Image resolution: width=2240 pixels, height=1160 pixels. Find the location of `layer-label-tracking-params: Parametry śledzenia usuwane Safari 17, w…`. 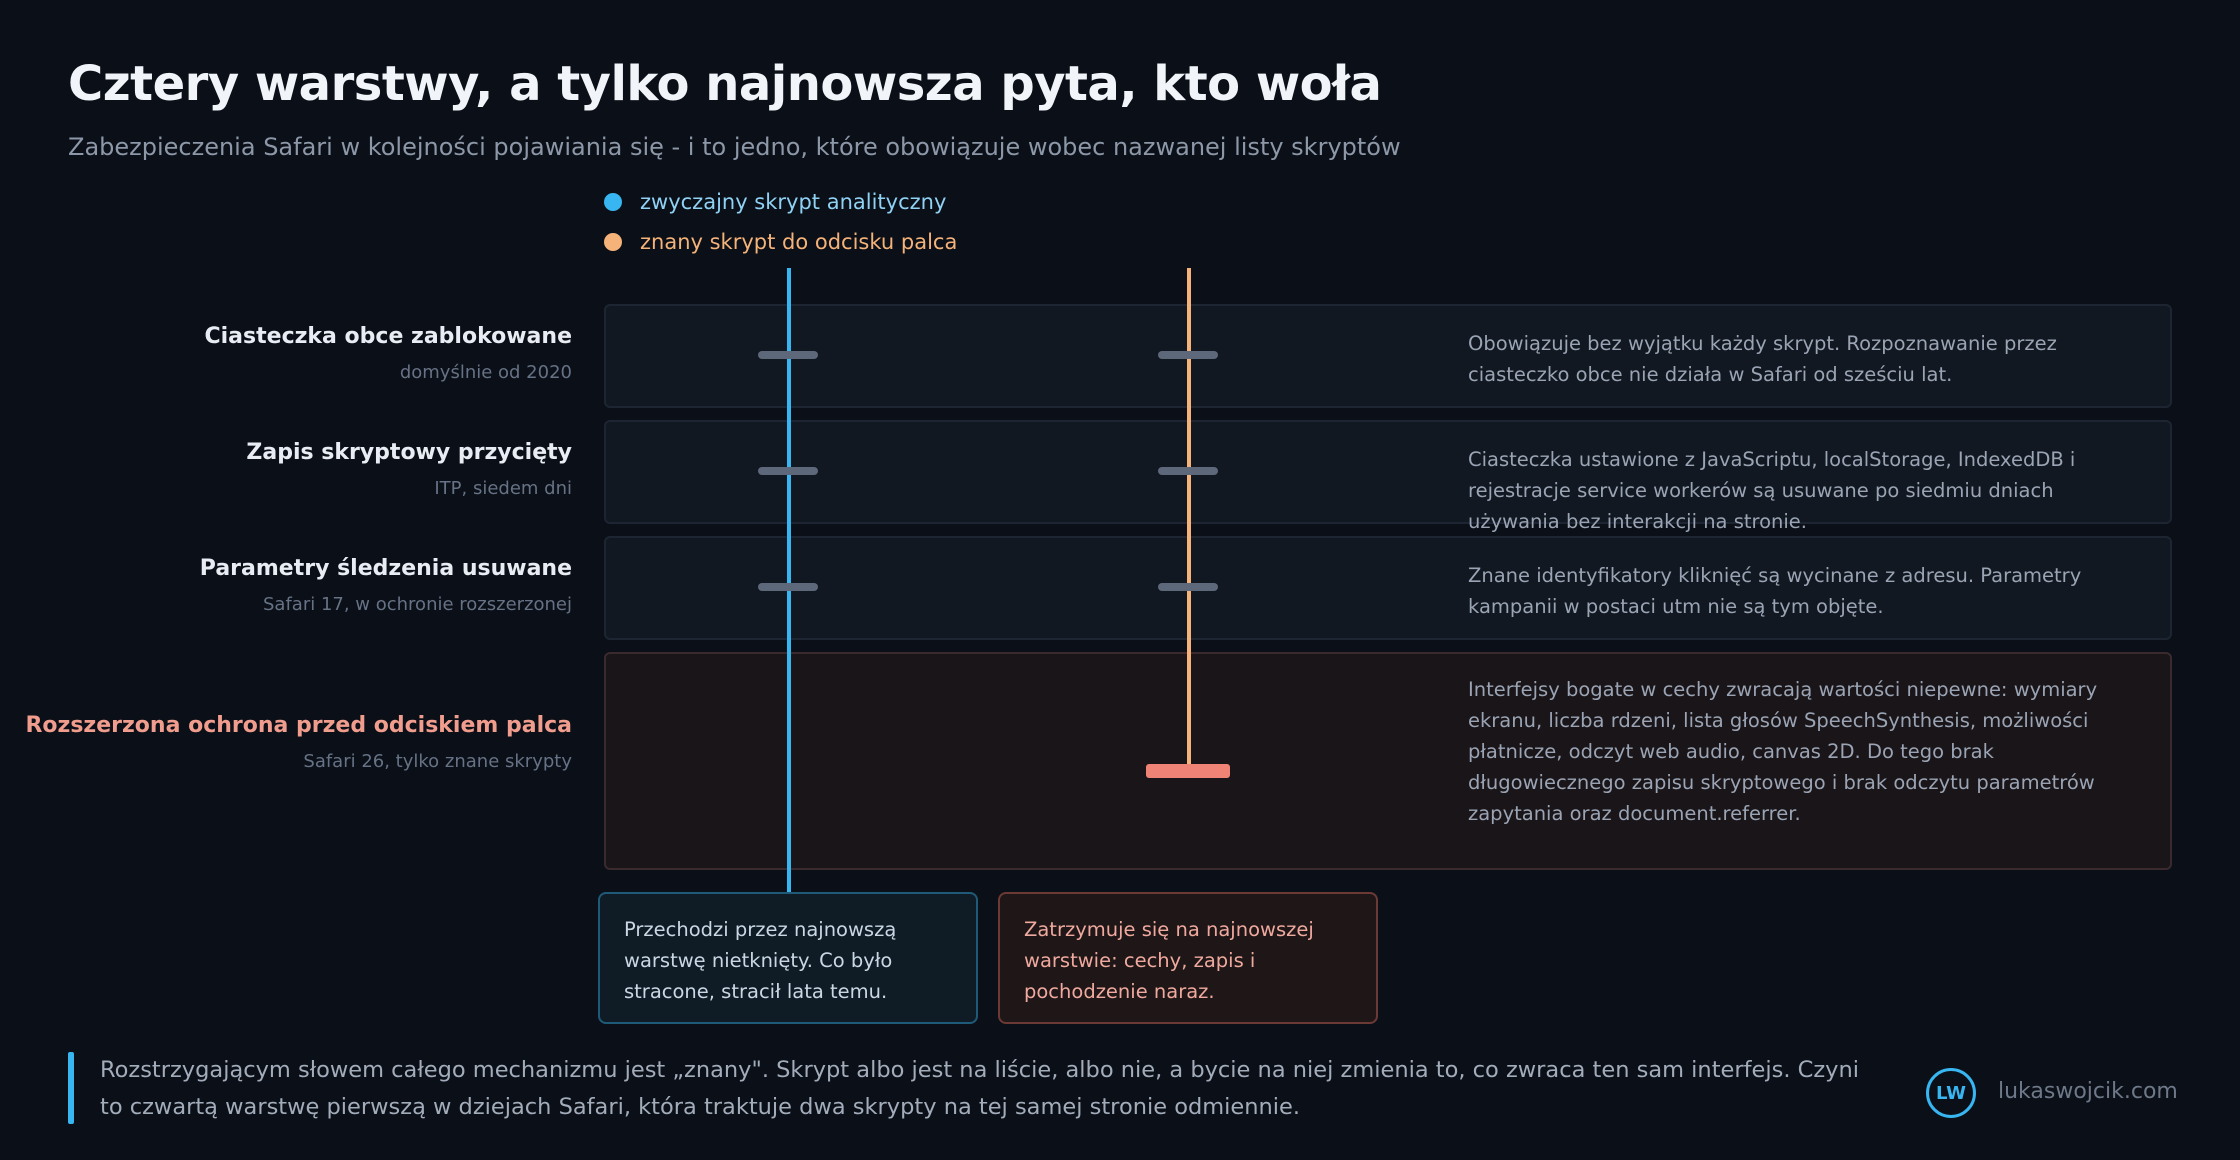

layer-label-tracking-params: Parametry śledzenia usuwane Safari 17, w… is located at coordinates (386, 585).